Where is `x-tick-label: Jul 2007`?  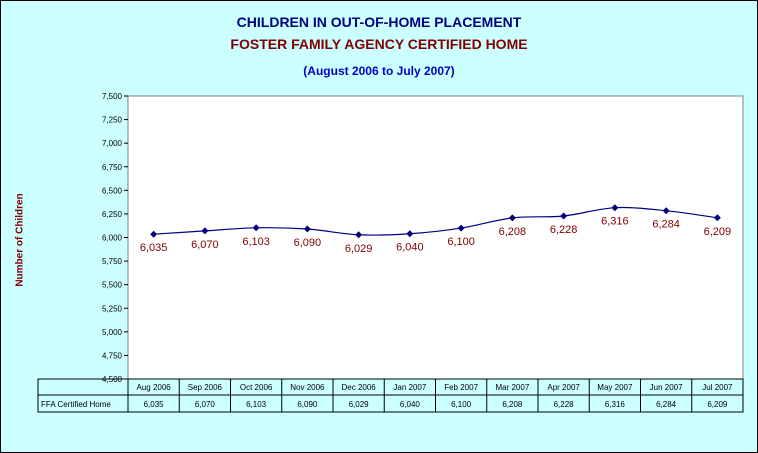
x-tick-label: Jul 2007 is located at coordinates (717, 387).